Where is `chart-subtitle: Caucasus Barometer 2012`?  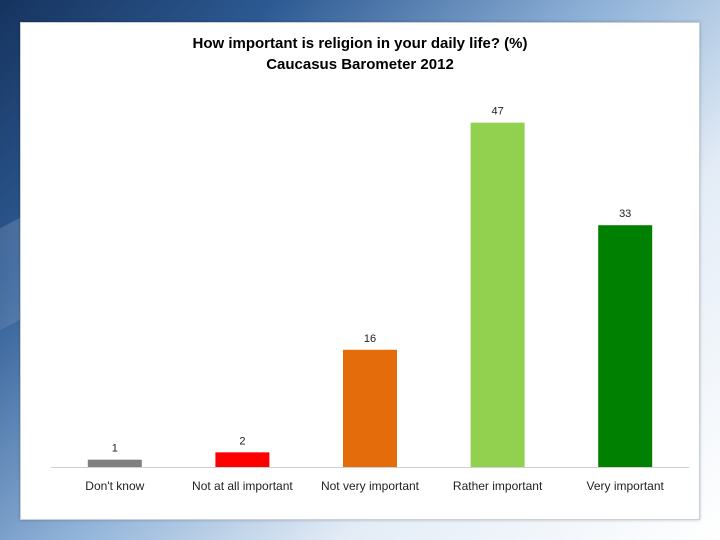 chart-subtitle: Caucasus Barometer 2012 is located at coordinates (360, 64).